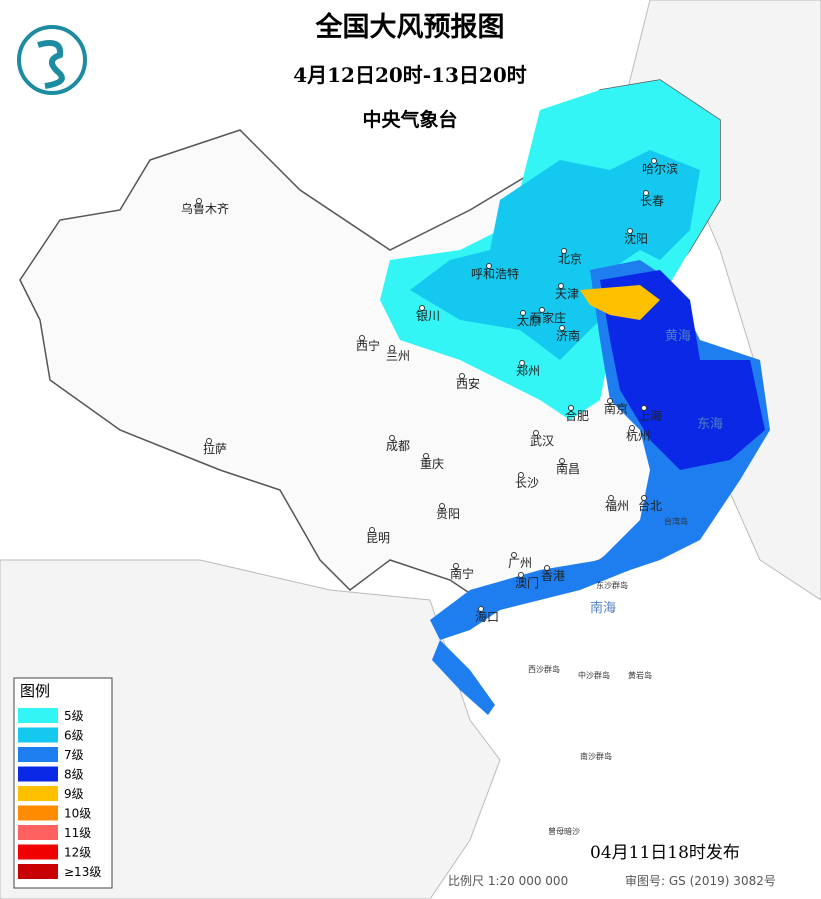 Image resolution: width=821 pixels, height=899 pixels. What do you see at coordinates (432, 464) in the screenshot?
I see `city-label: 重庆` at bounding box center [432, 464].